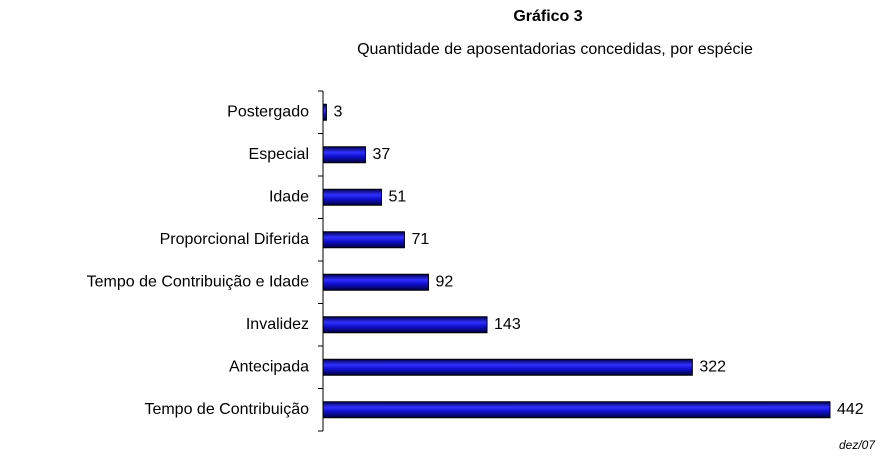 This screenshot has width=885, height=457. What do you see at coordinates (337, 111) in the screenshot?
I see `data-label: 3` at bounding box center [337, 111].